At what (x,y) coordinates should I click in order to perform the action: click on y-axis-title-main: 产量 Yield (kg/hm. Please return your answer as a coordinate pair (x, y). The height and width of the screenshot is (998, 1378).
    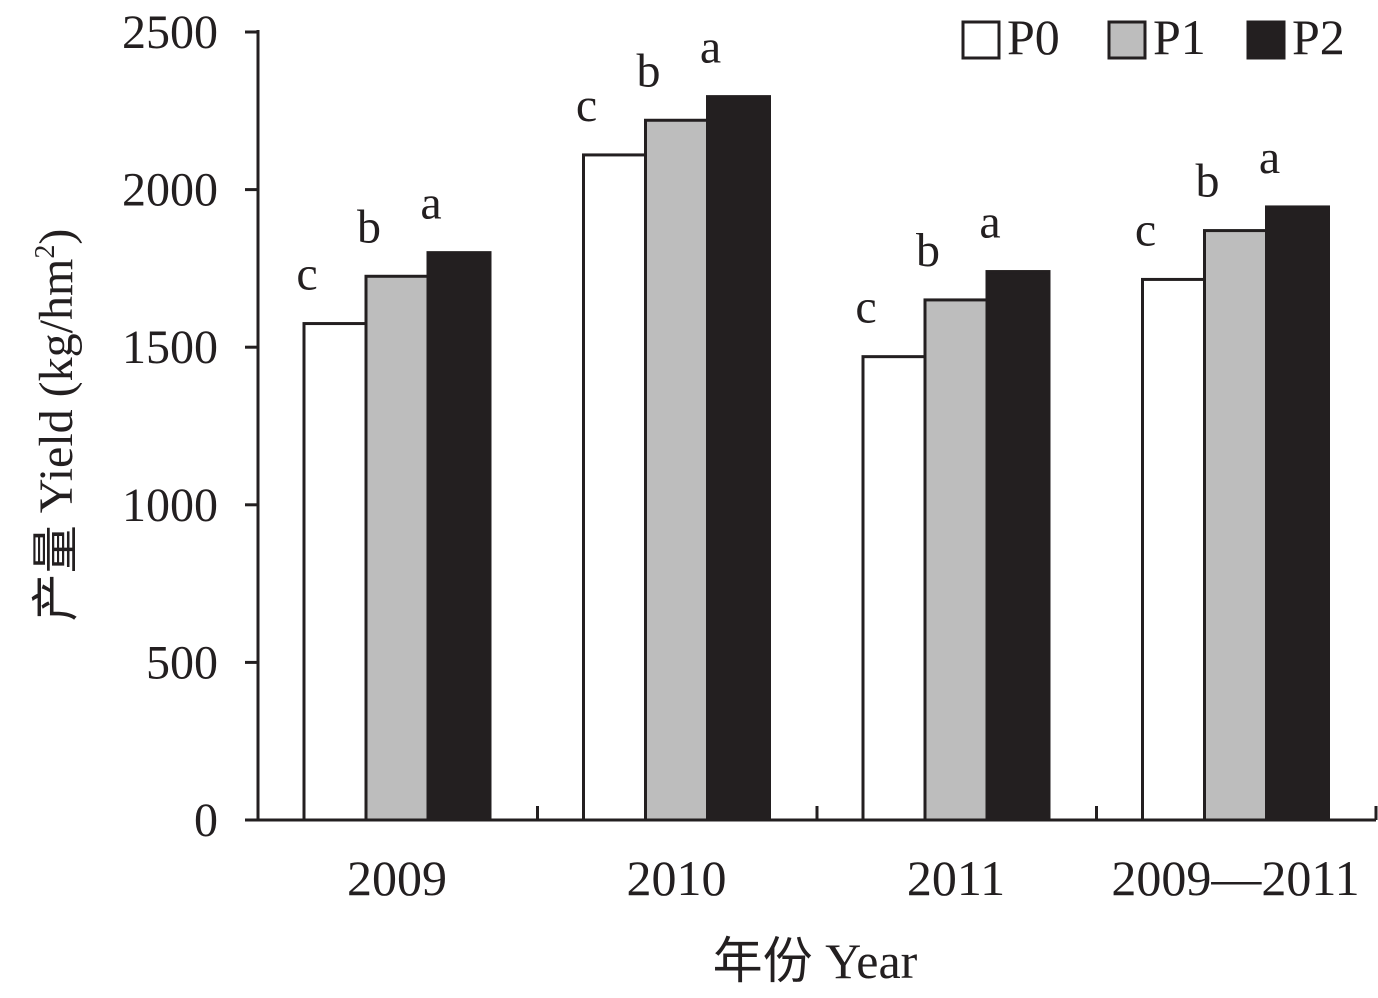
    Looking at the image, I should click on (56, 440).